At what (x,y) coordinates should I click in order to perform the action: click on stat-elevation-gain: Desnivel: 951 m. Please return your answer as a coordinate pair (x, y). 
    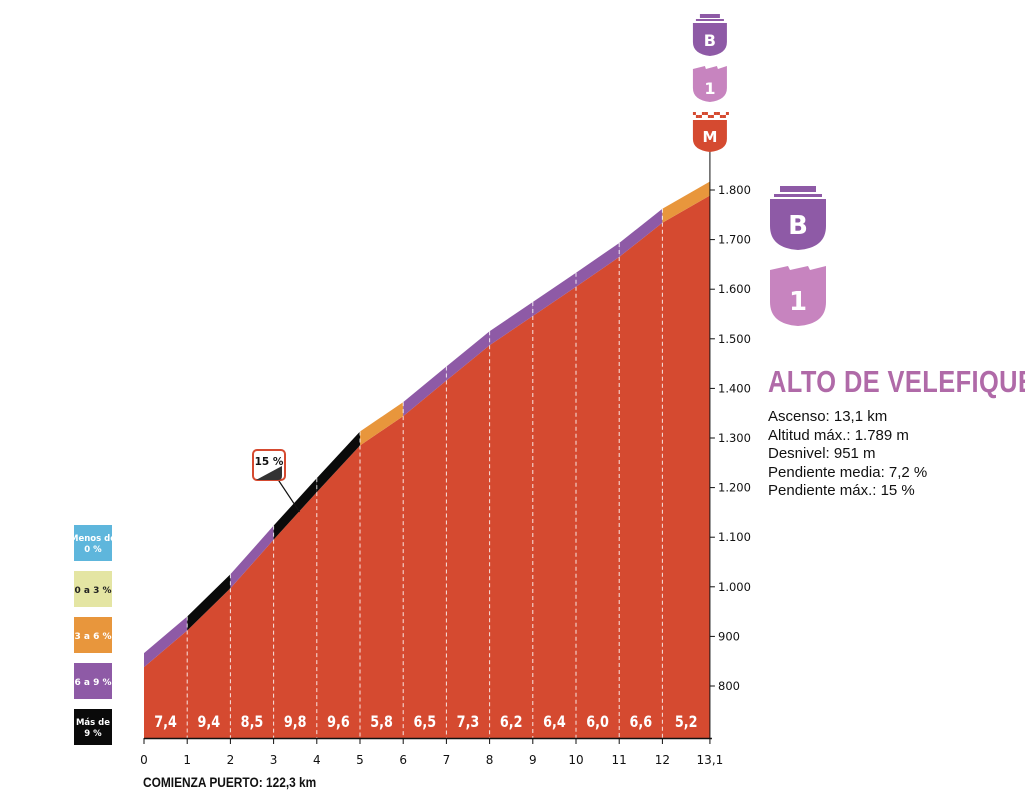
    Looking at the image, I should click on (822, 453).